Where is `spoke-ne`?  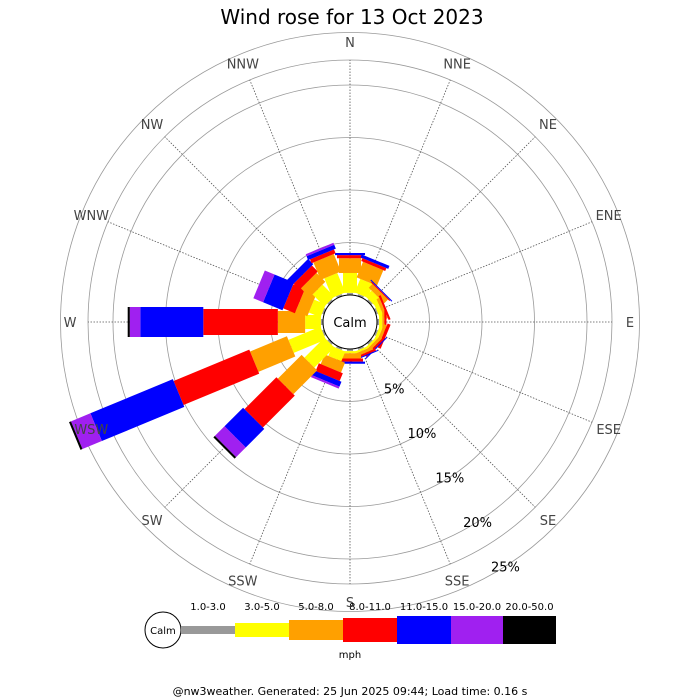
spoke-ne is located at coordinates (452, 220).